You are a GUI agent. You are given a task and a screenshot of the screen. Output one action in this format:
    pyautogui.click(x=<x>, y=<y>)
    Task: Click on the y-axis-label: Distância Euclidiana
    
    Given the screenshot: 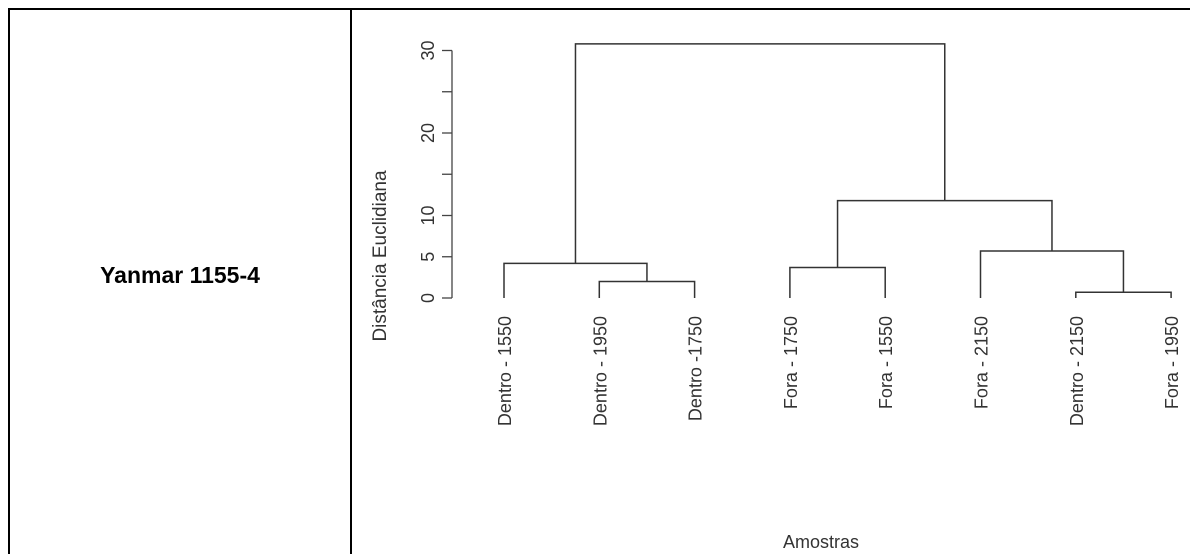 What is the action you would take?
    pyautogui.click(x=380, y=256)
    